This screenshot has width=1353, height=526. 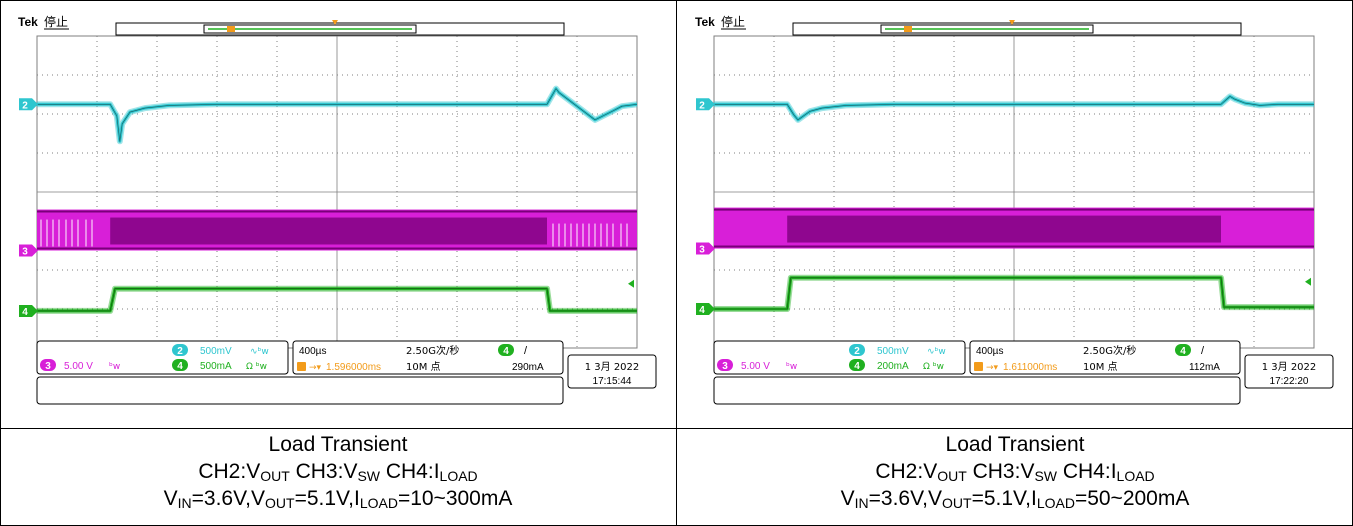 I want to click on trigger-delay: 1.596000ms, so click(x=353, y=367).